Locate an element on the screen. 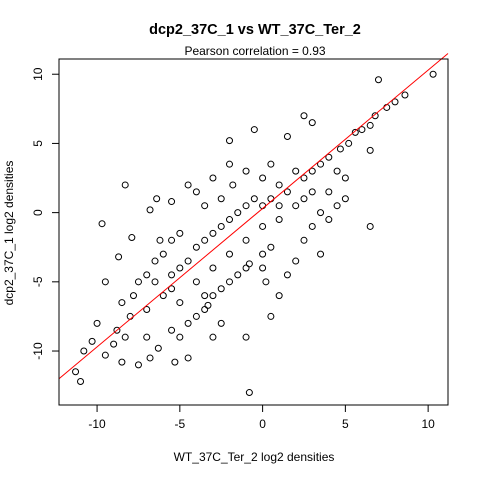 The width and height of the screenshot is (480, 485). y-axis: -10 -5 0 5 10 is located at coordinates (45, 213).